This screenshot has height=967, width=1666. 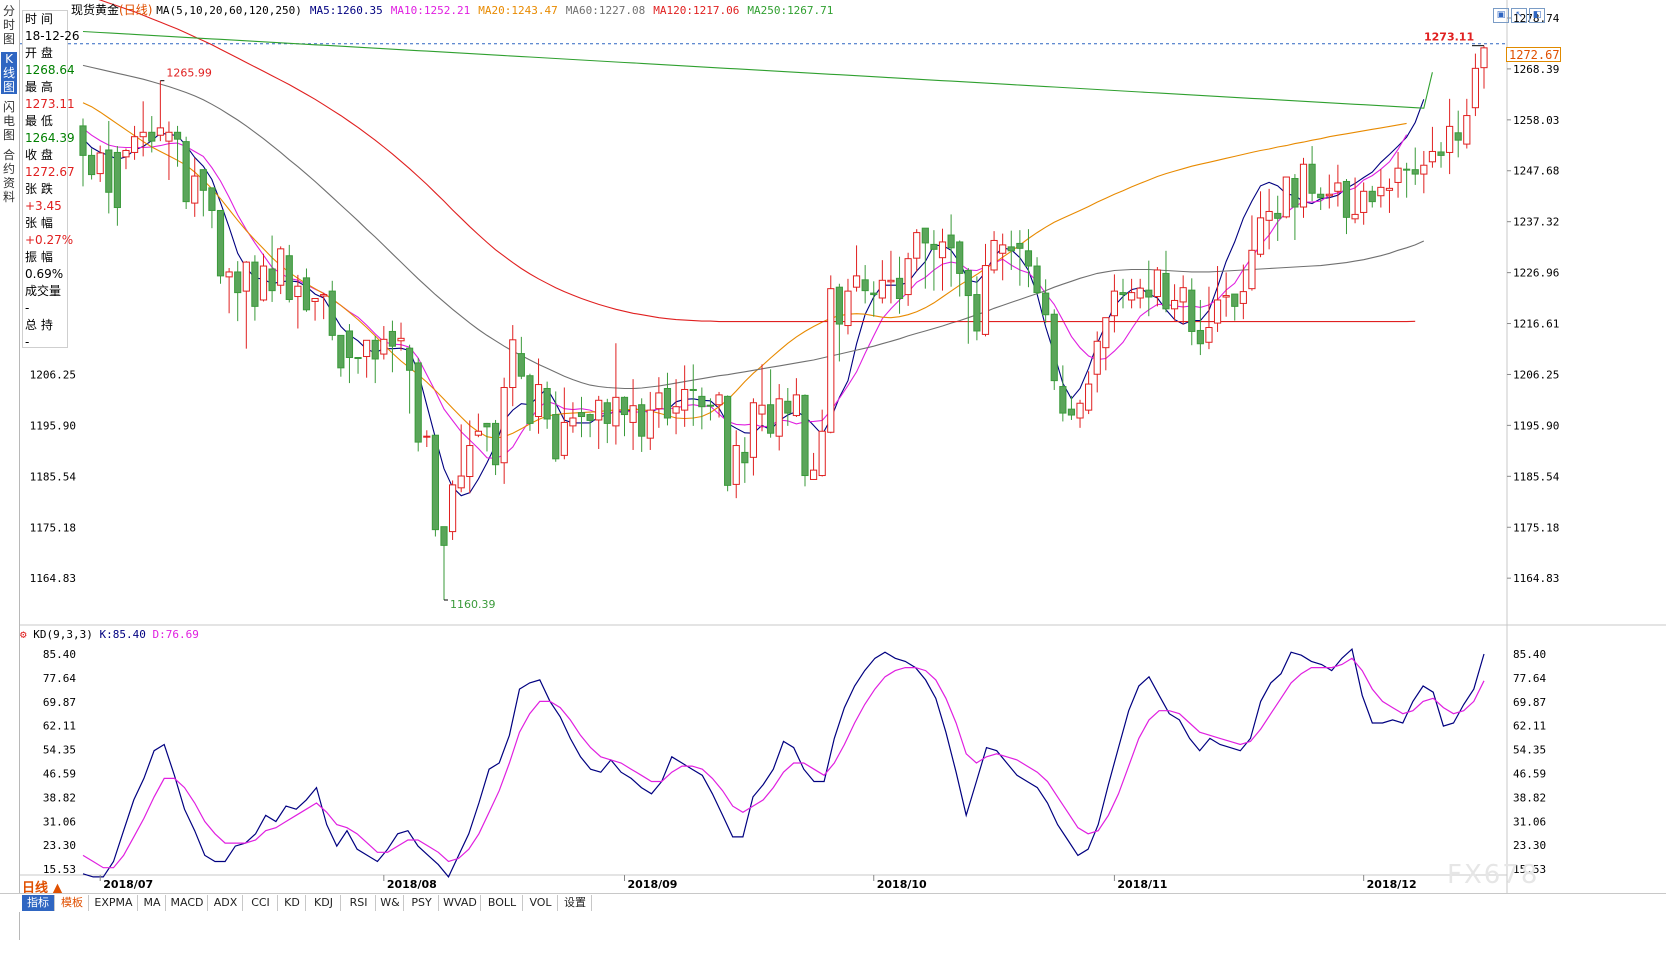 What do you see at coordinates (95, 10) in the screenshot?
I see `instrument-name: 现货黄金` at bounding box center [95, 10].